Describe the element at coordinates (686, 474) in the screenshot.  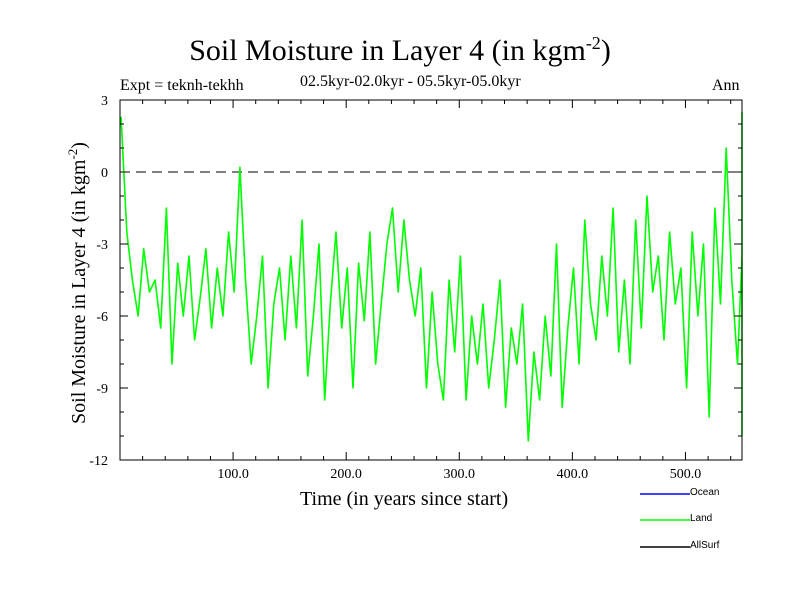
I see `x-tick-label: 500.0` at that location.